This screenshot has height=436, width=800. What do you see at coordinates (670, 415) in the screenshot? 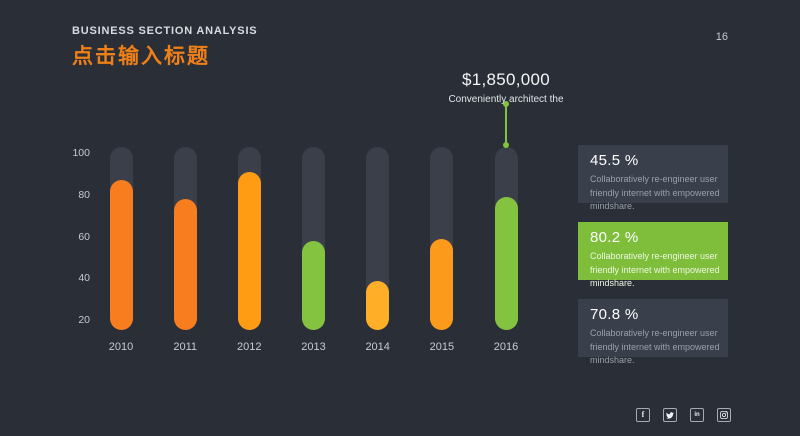
I see `twitter-icon` at bounding box center [670, 415].